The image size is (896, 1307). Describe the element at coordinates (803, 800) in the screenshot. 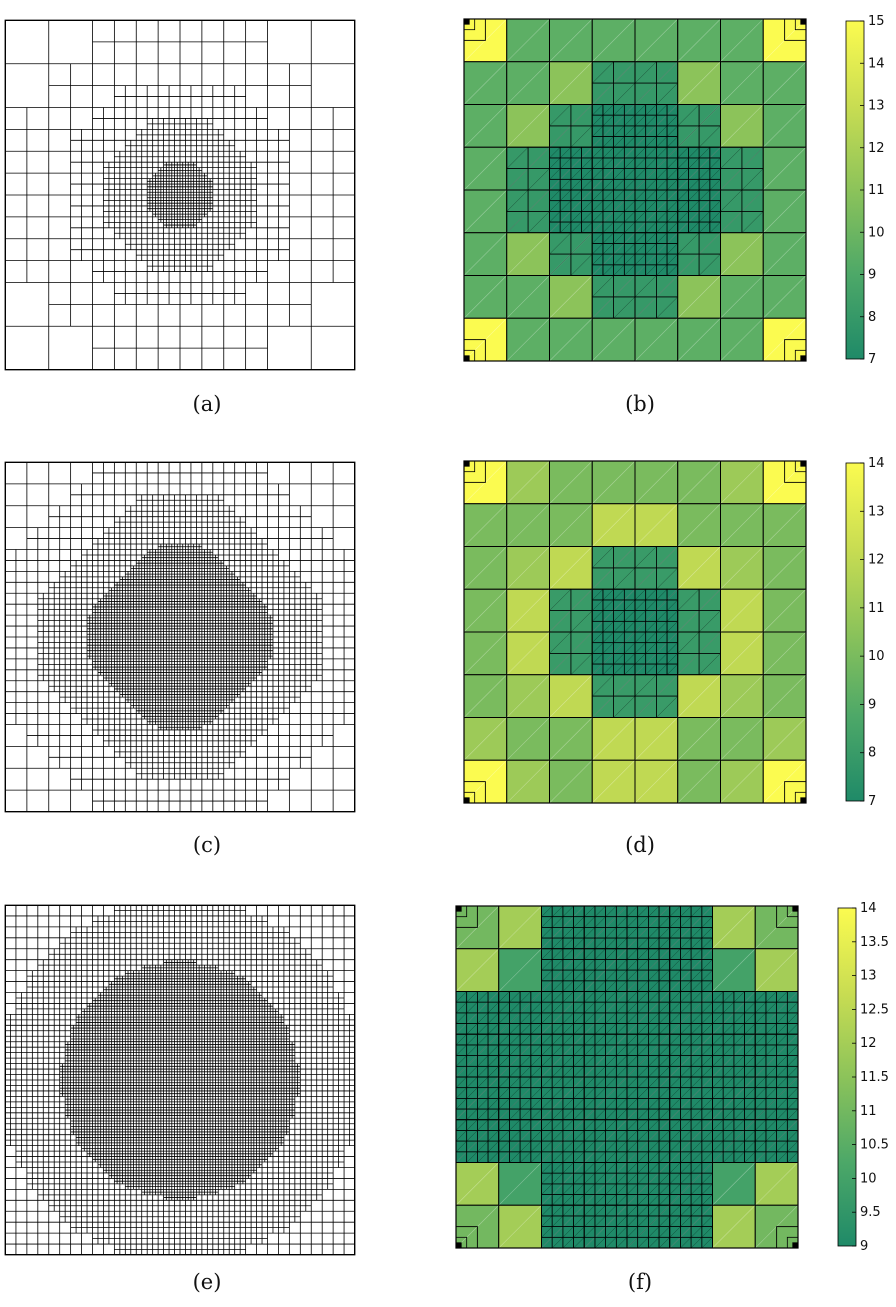

I see `corner-refine-core` at that location.